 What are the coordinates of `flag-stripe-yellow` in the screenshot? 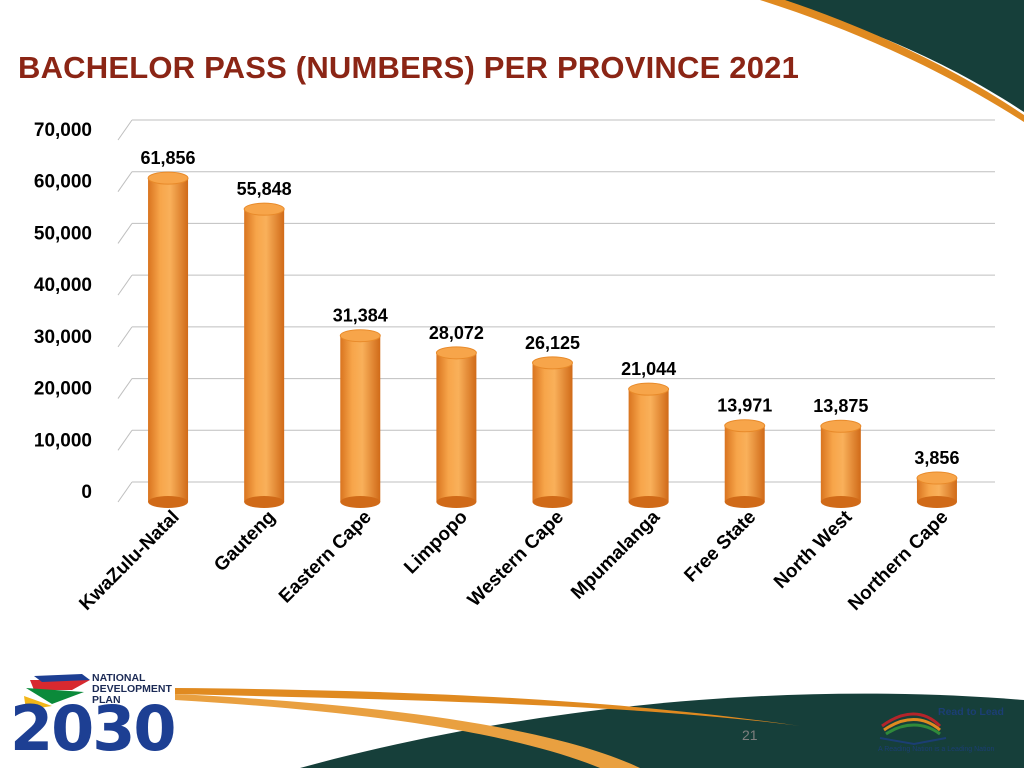 It's located at (38, 703).